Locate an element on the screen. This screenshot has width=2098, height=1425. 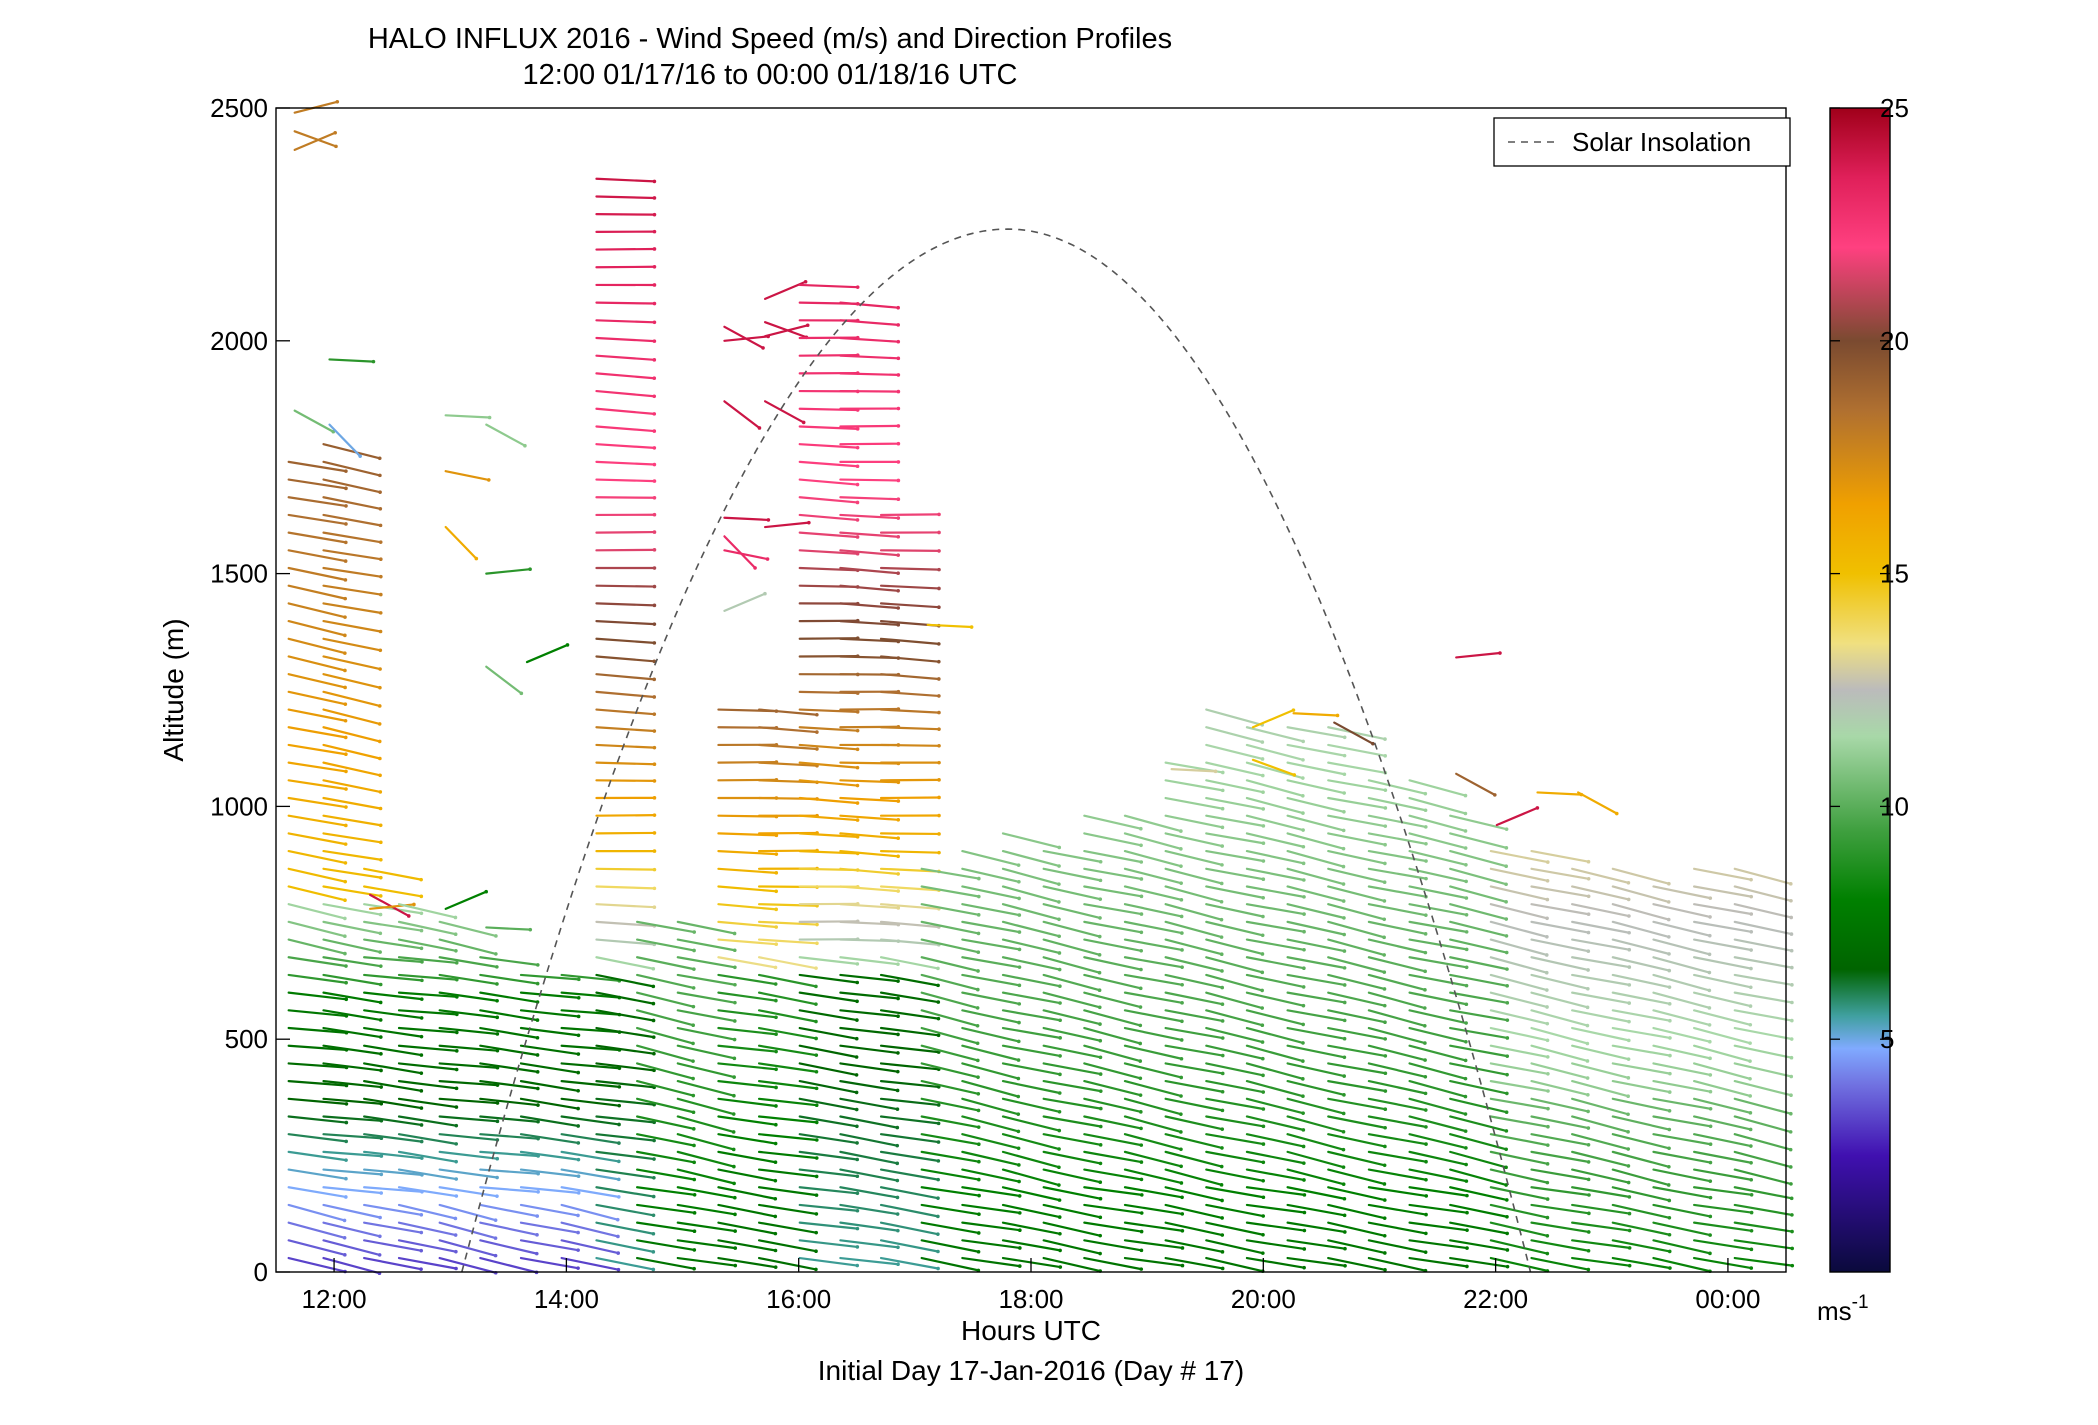
colorbar-unit: ms-1 is located at coordinates (1843, 1309).